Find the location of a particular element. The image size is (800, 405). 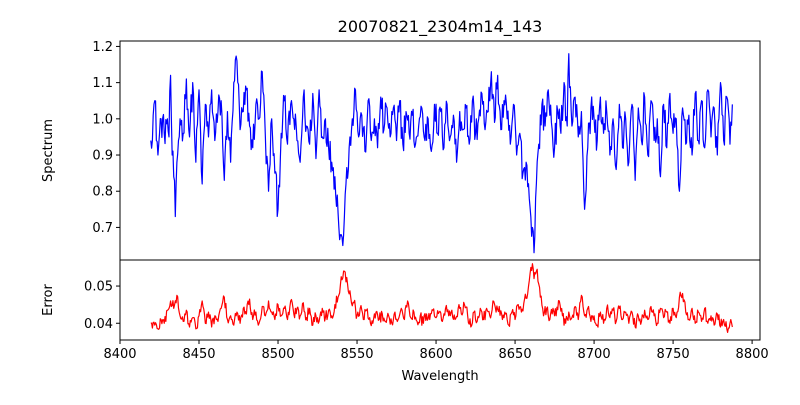

x-axis-label: Wavelength is located at coordinates (439, 376).